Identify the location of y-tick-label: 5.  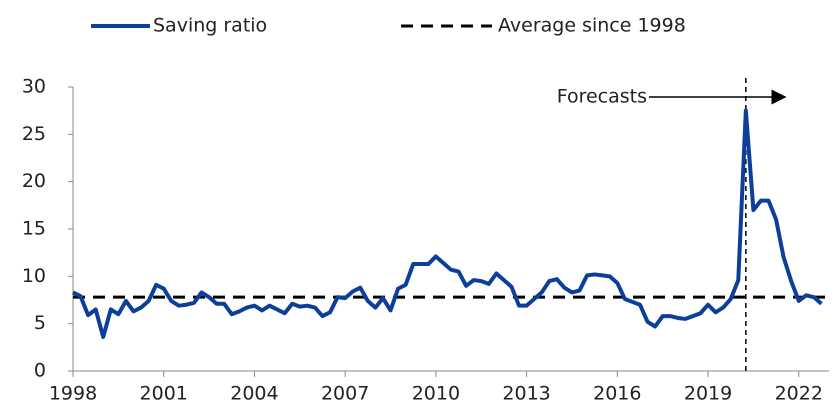
(40, 323).